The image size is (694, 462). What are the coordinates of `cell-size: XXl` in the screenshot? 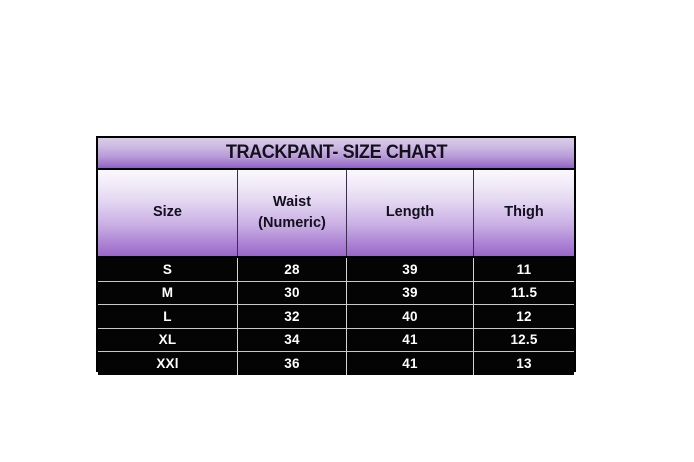 It's located at (168, 363).